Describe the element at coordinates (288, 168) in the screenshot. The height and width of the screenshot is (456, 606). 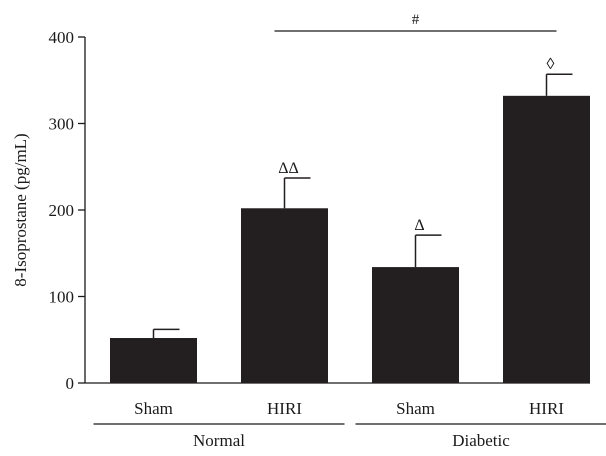
I see `significance-mark: ΔΔ` at that location.